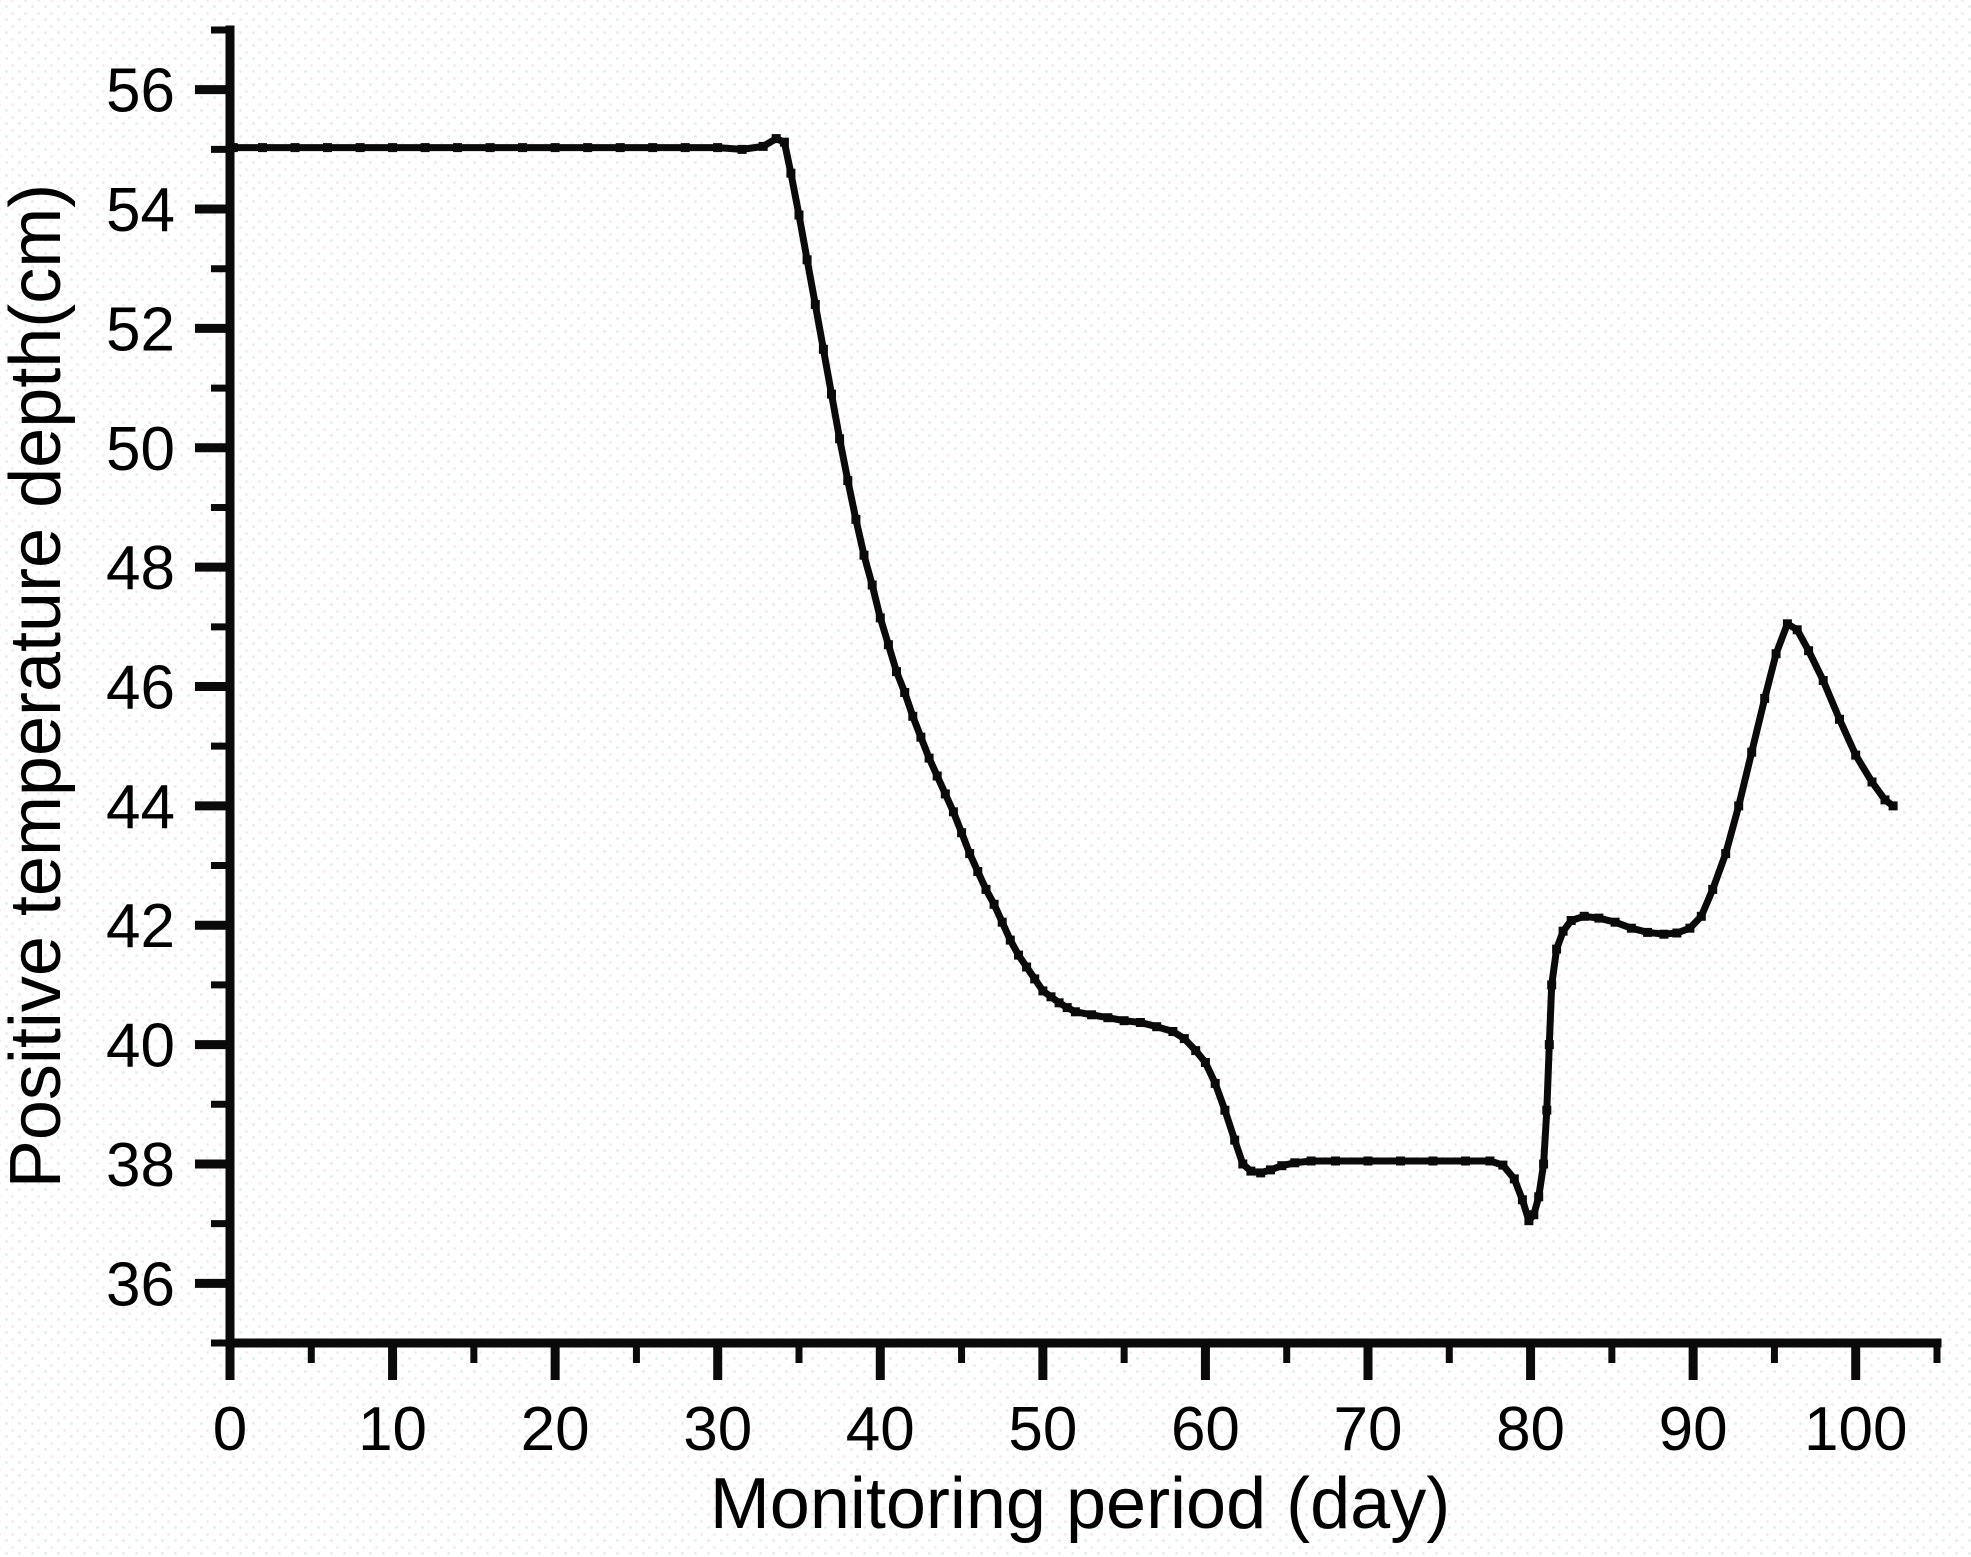 This screenshot has height=1557, width=1971. I want to click on y-tick-label: 40, so click(140, 1046).